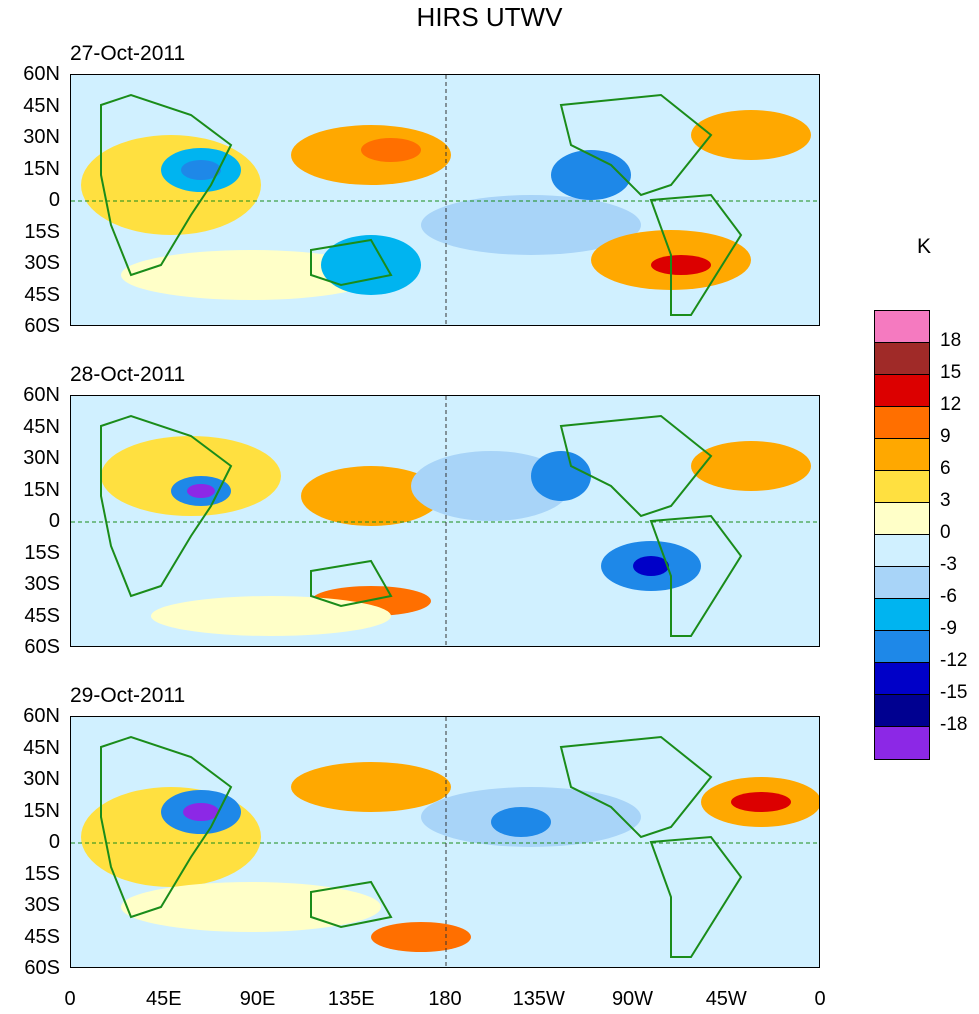  What do you see at coordinates (538, 999) in the screenshot?
I see `lon-tick-label: 135W` at bounding box center [538, 999].